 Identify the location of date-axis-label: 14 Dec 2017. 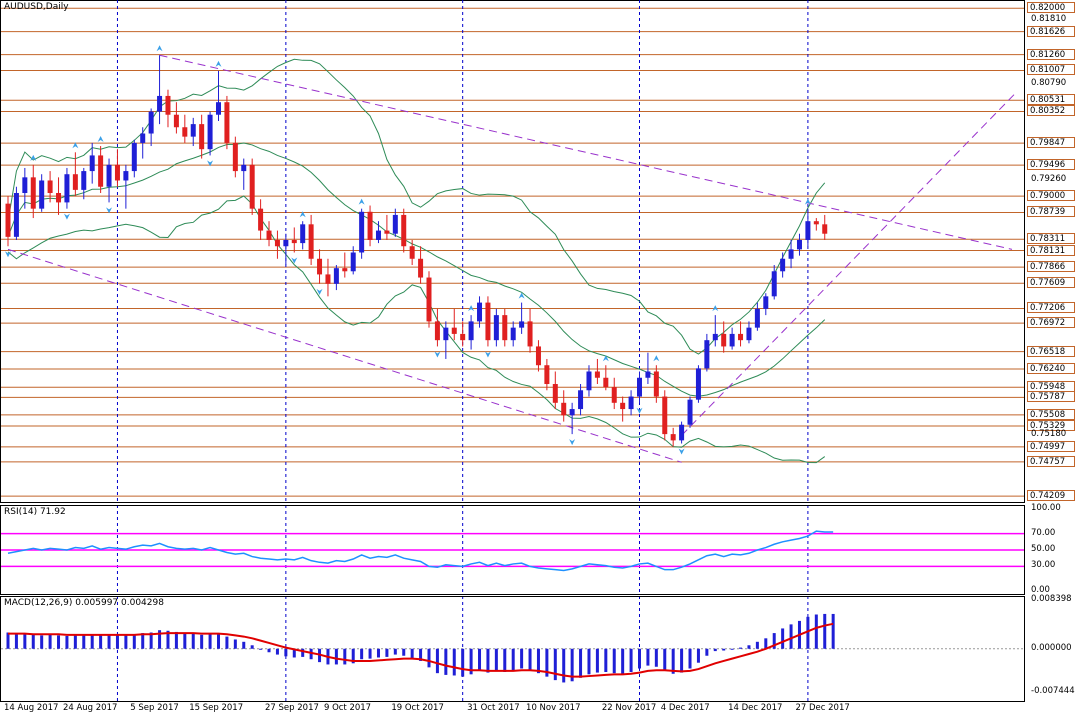
(755, 708).